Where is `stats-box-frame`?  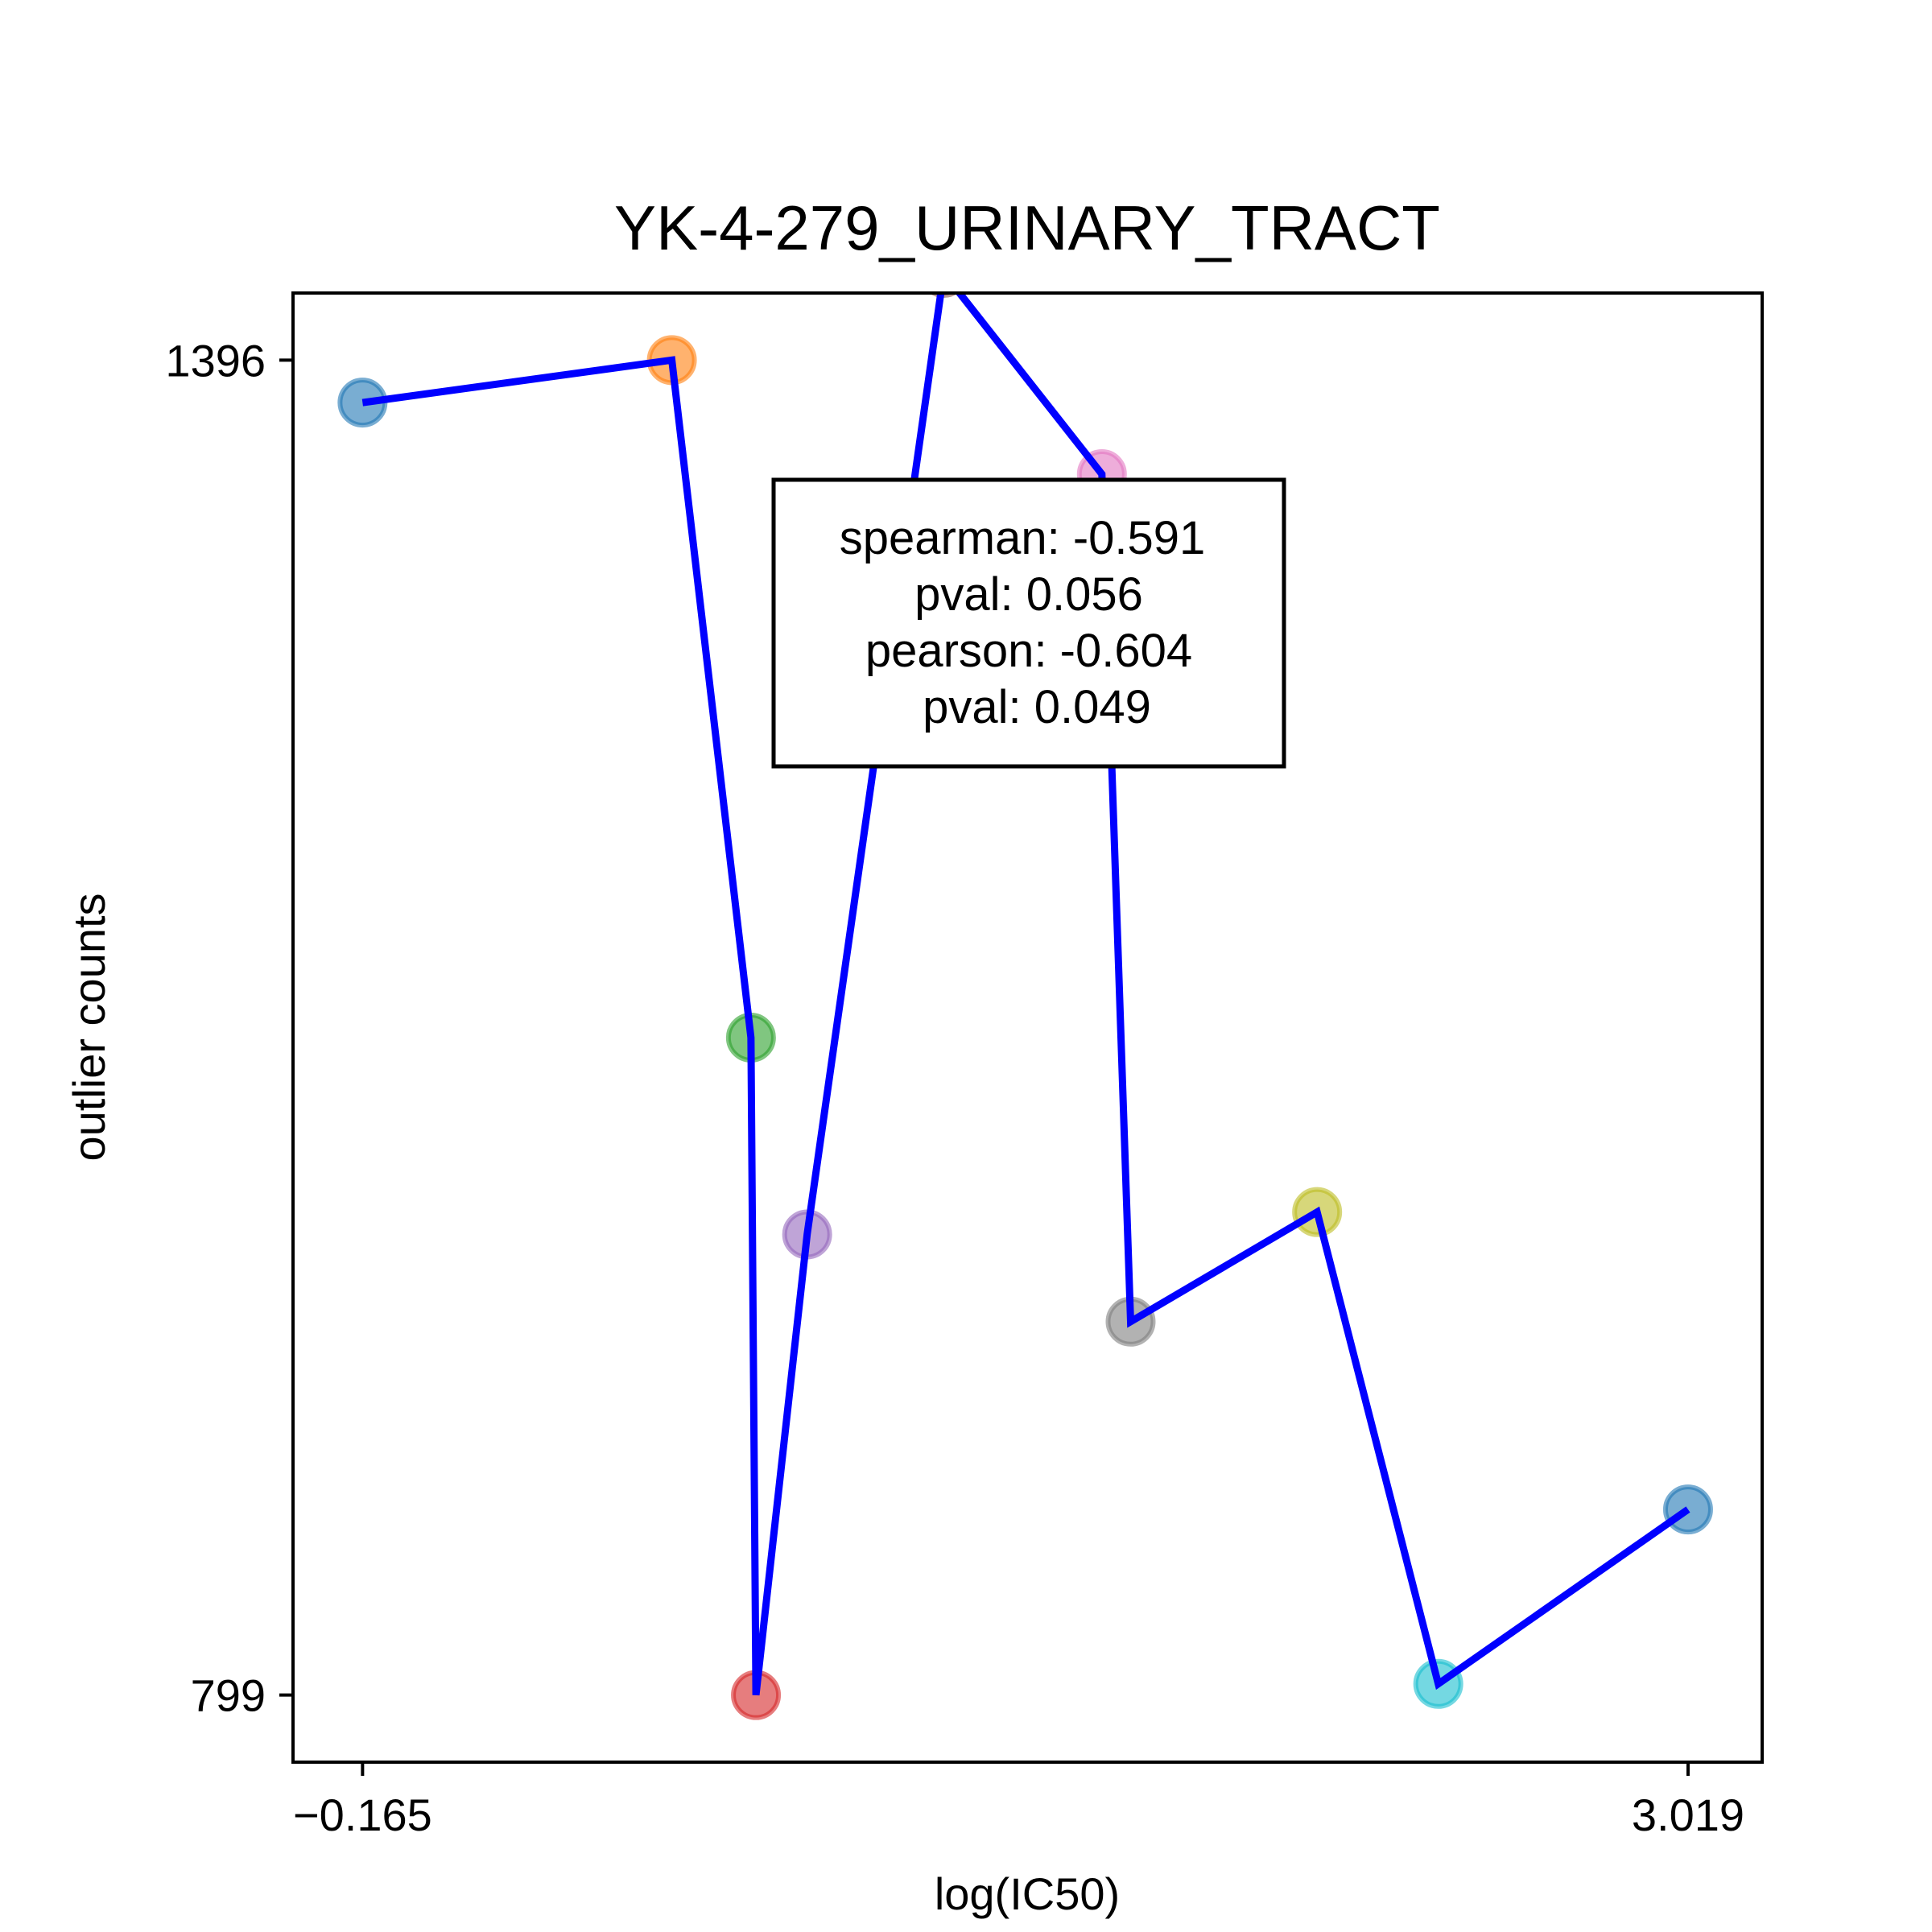 stats-box-frame is located at coordinates (1028, 623).